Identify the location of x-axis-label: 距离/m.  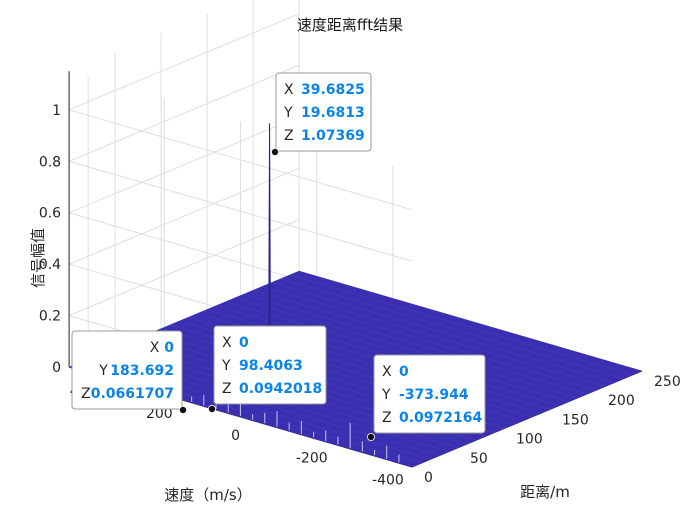
(545, 492).